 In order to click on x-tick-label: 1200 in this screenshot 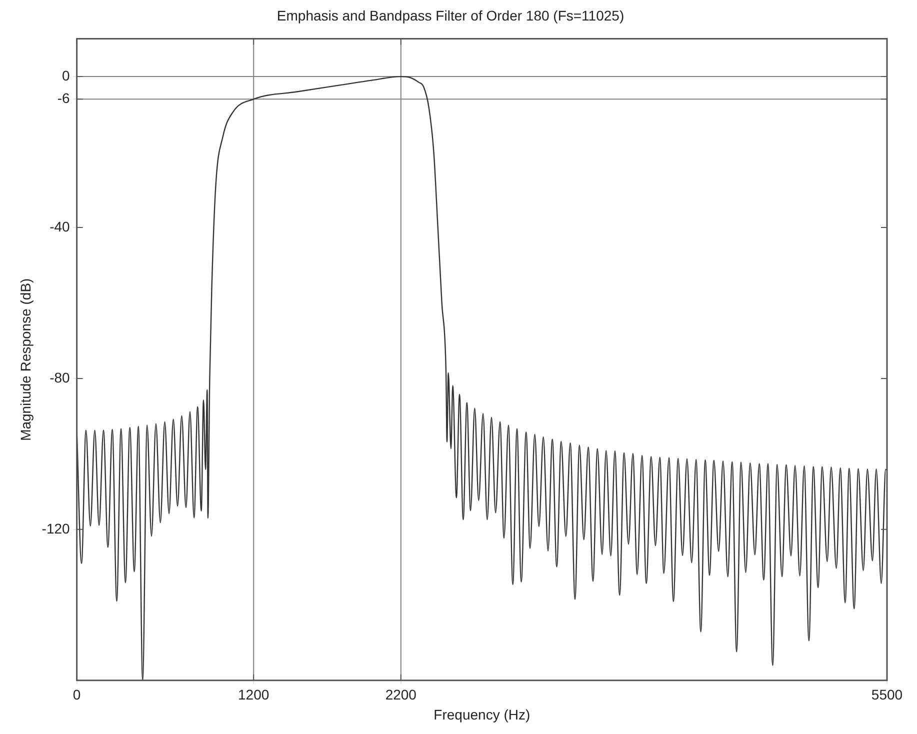, I will do `click(254, 694)`.